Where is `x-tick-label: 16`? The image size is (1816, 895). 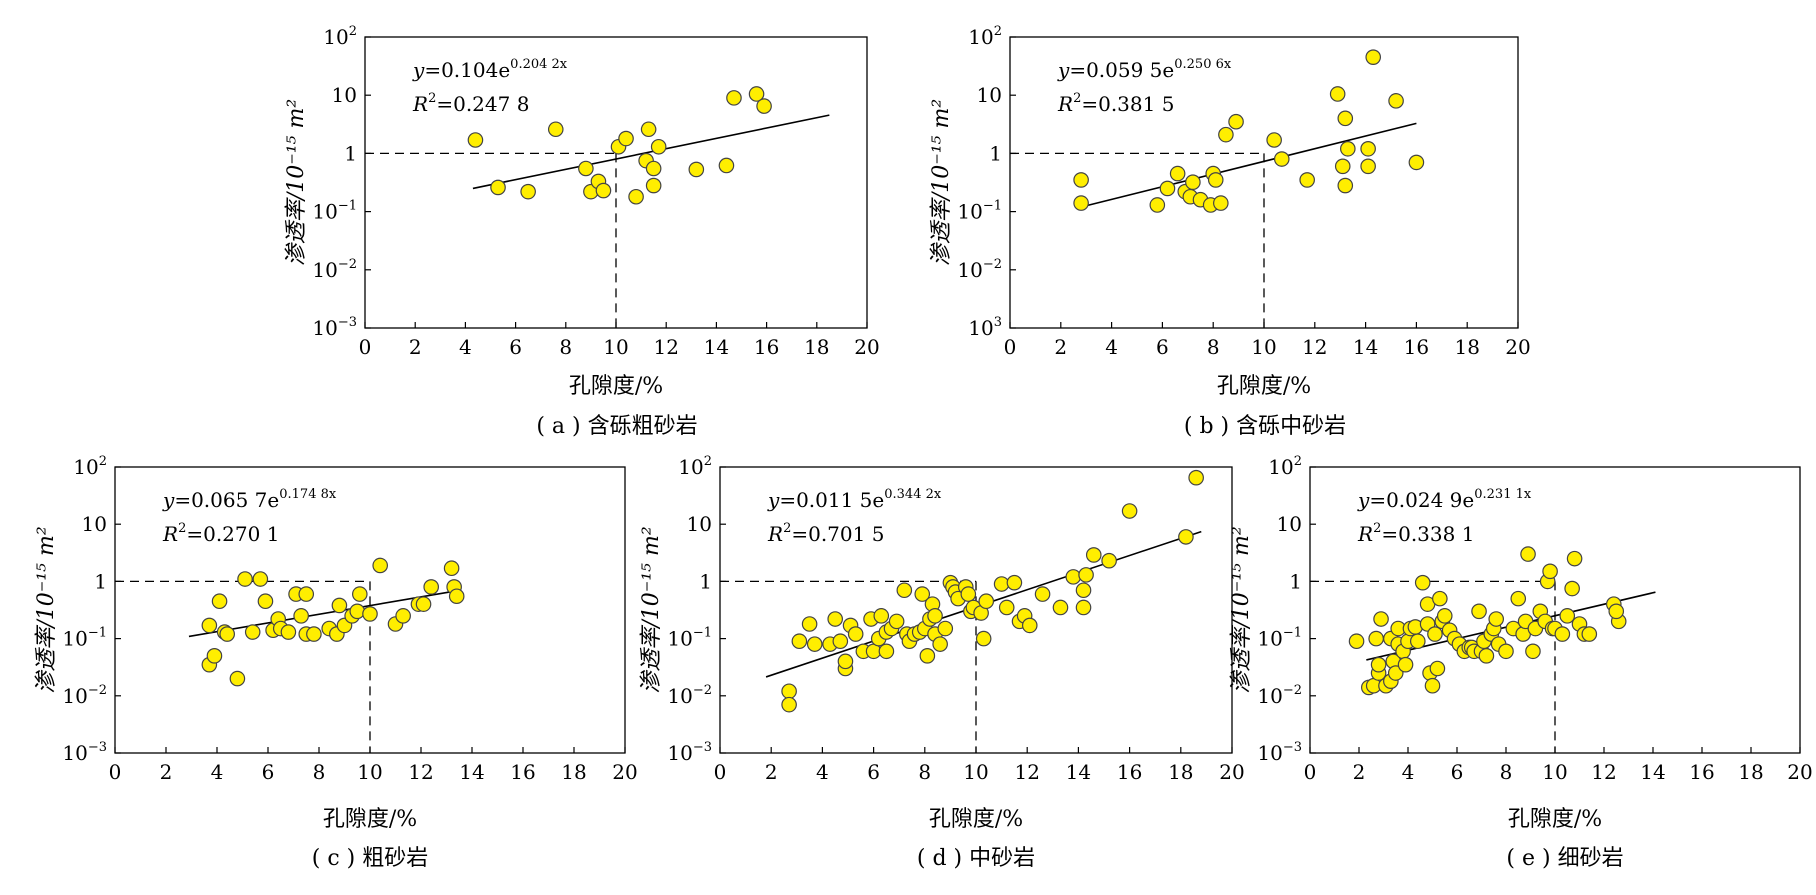 x-tick-label: 16 is located at coordinates (1701, 772).